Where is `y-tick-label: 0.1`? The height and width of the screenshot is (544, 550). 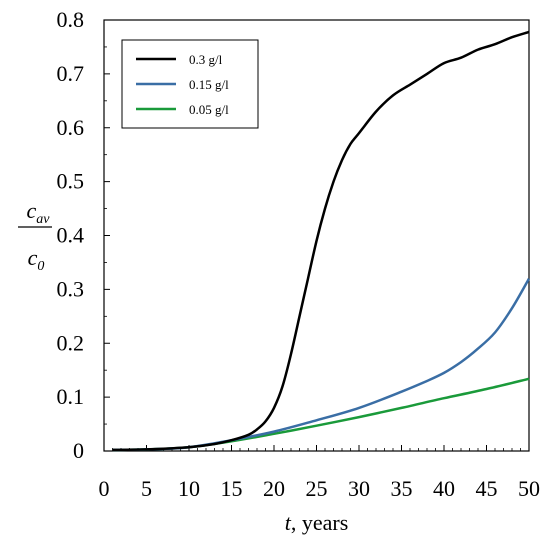
y-tick-label: 0.1 is located at coordinates (71, 396).